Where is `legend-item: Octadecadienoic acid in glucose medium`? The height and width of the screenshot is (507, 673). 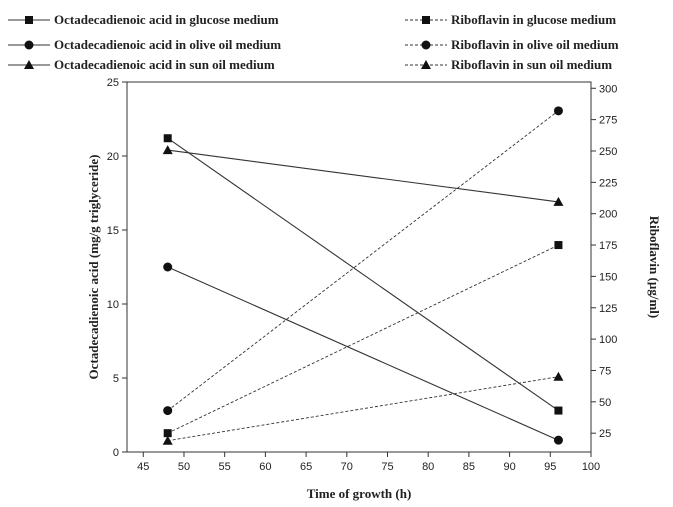 legend-item: Octadecadienoic acid in glucose medium is located at coordinates (143, 19).